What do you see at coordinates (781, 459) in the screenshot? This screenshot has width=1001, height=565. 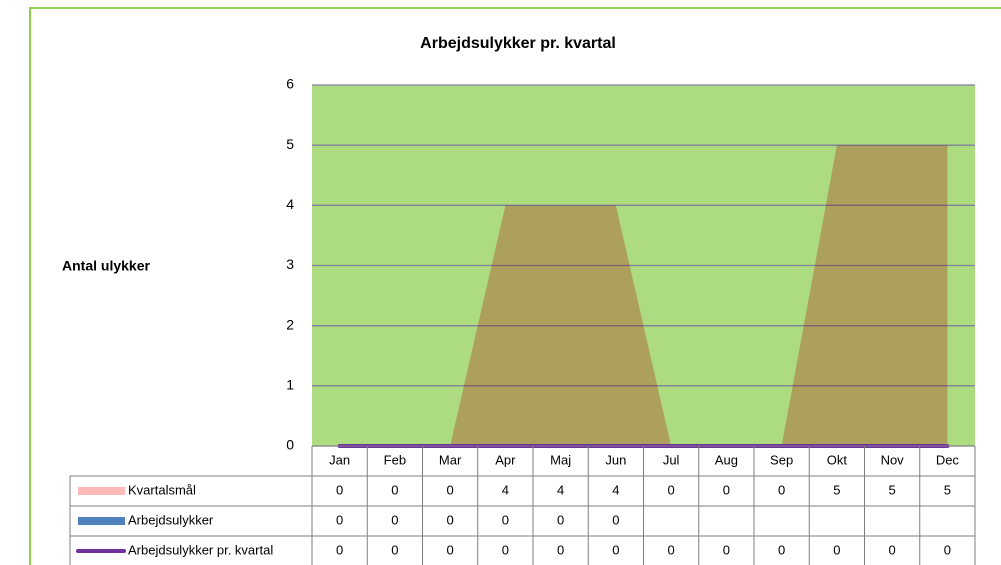 I see `x-tick-label: Sep` at bounding box center [781, 459].